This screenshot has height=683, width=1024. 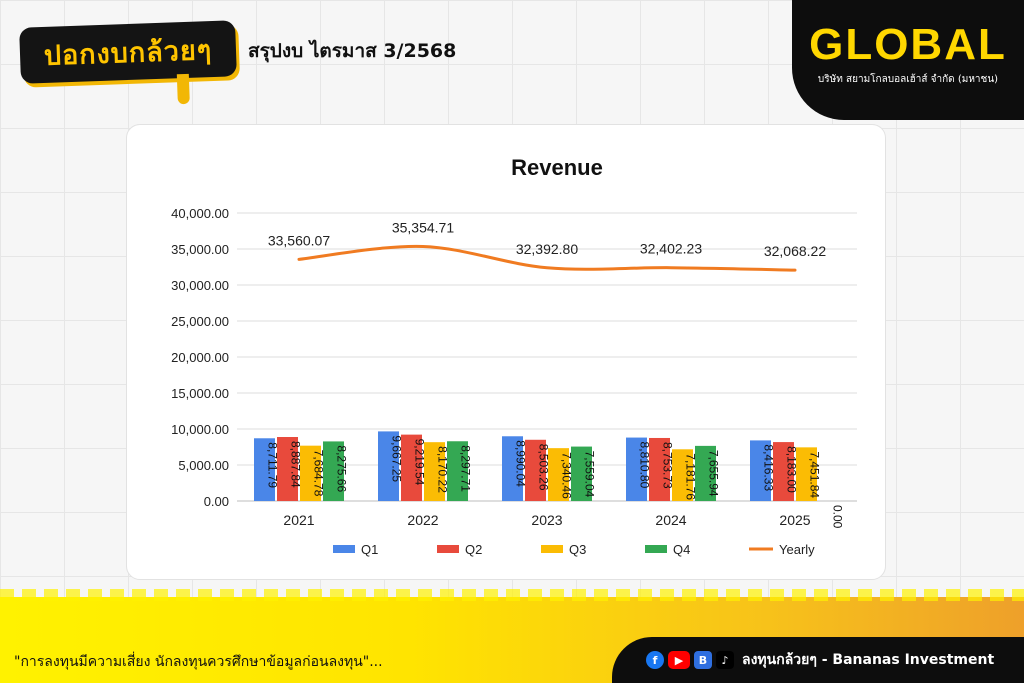 What do you see at coordinates (838, 517) in the screenshot?
I see `bar-data-label: 0.00` at bounding box center [838, 517].